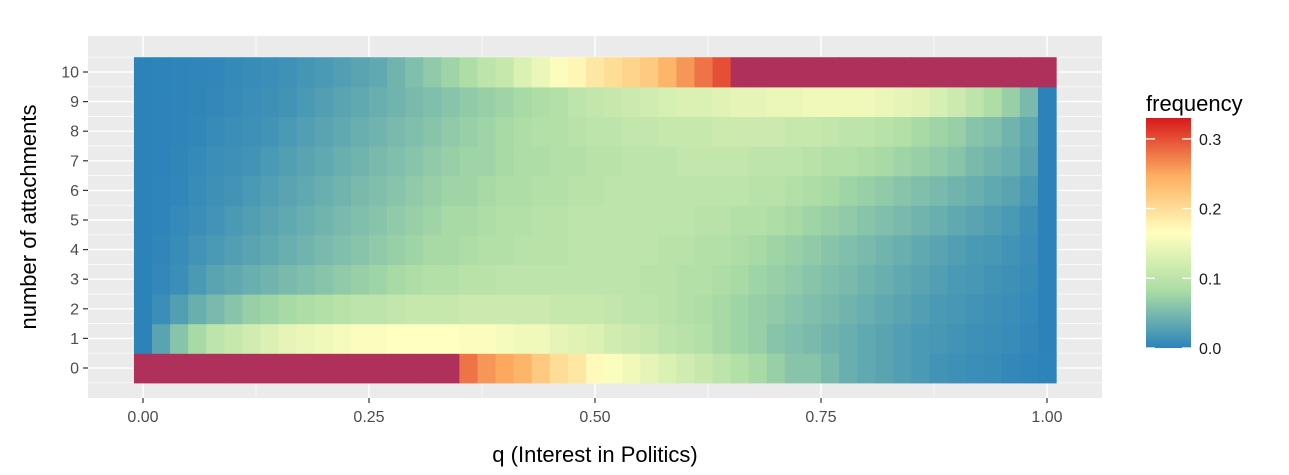 The width and height of the screenshot is (1289, 475). I want to click on y-tick-label: 0, so click(74, 369).